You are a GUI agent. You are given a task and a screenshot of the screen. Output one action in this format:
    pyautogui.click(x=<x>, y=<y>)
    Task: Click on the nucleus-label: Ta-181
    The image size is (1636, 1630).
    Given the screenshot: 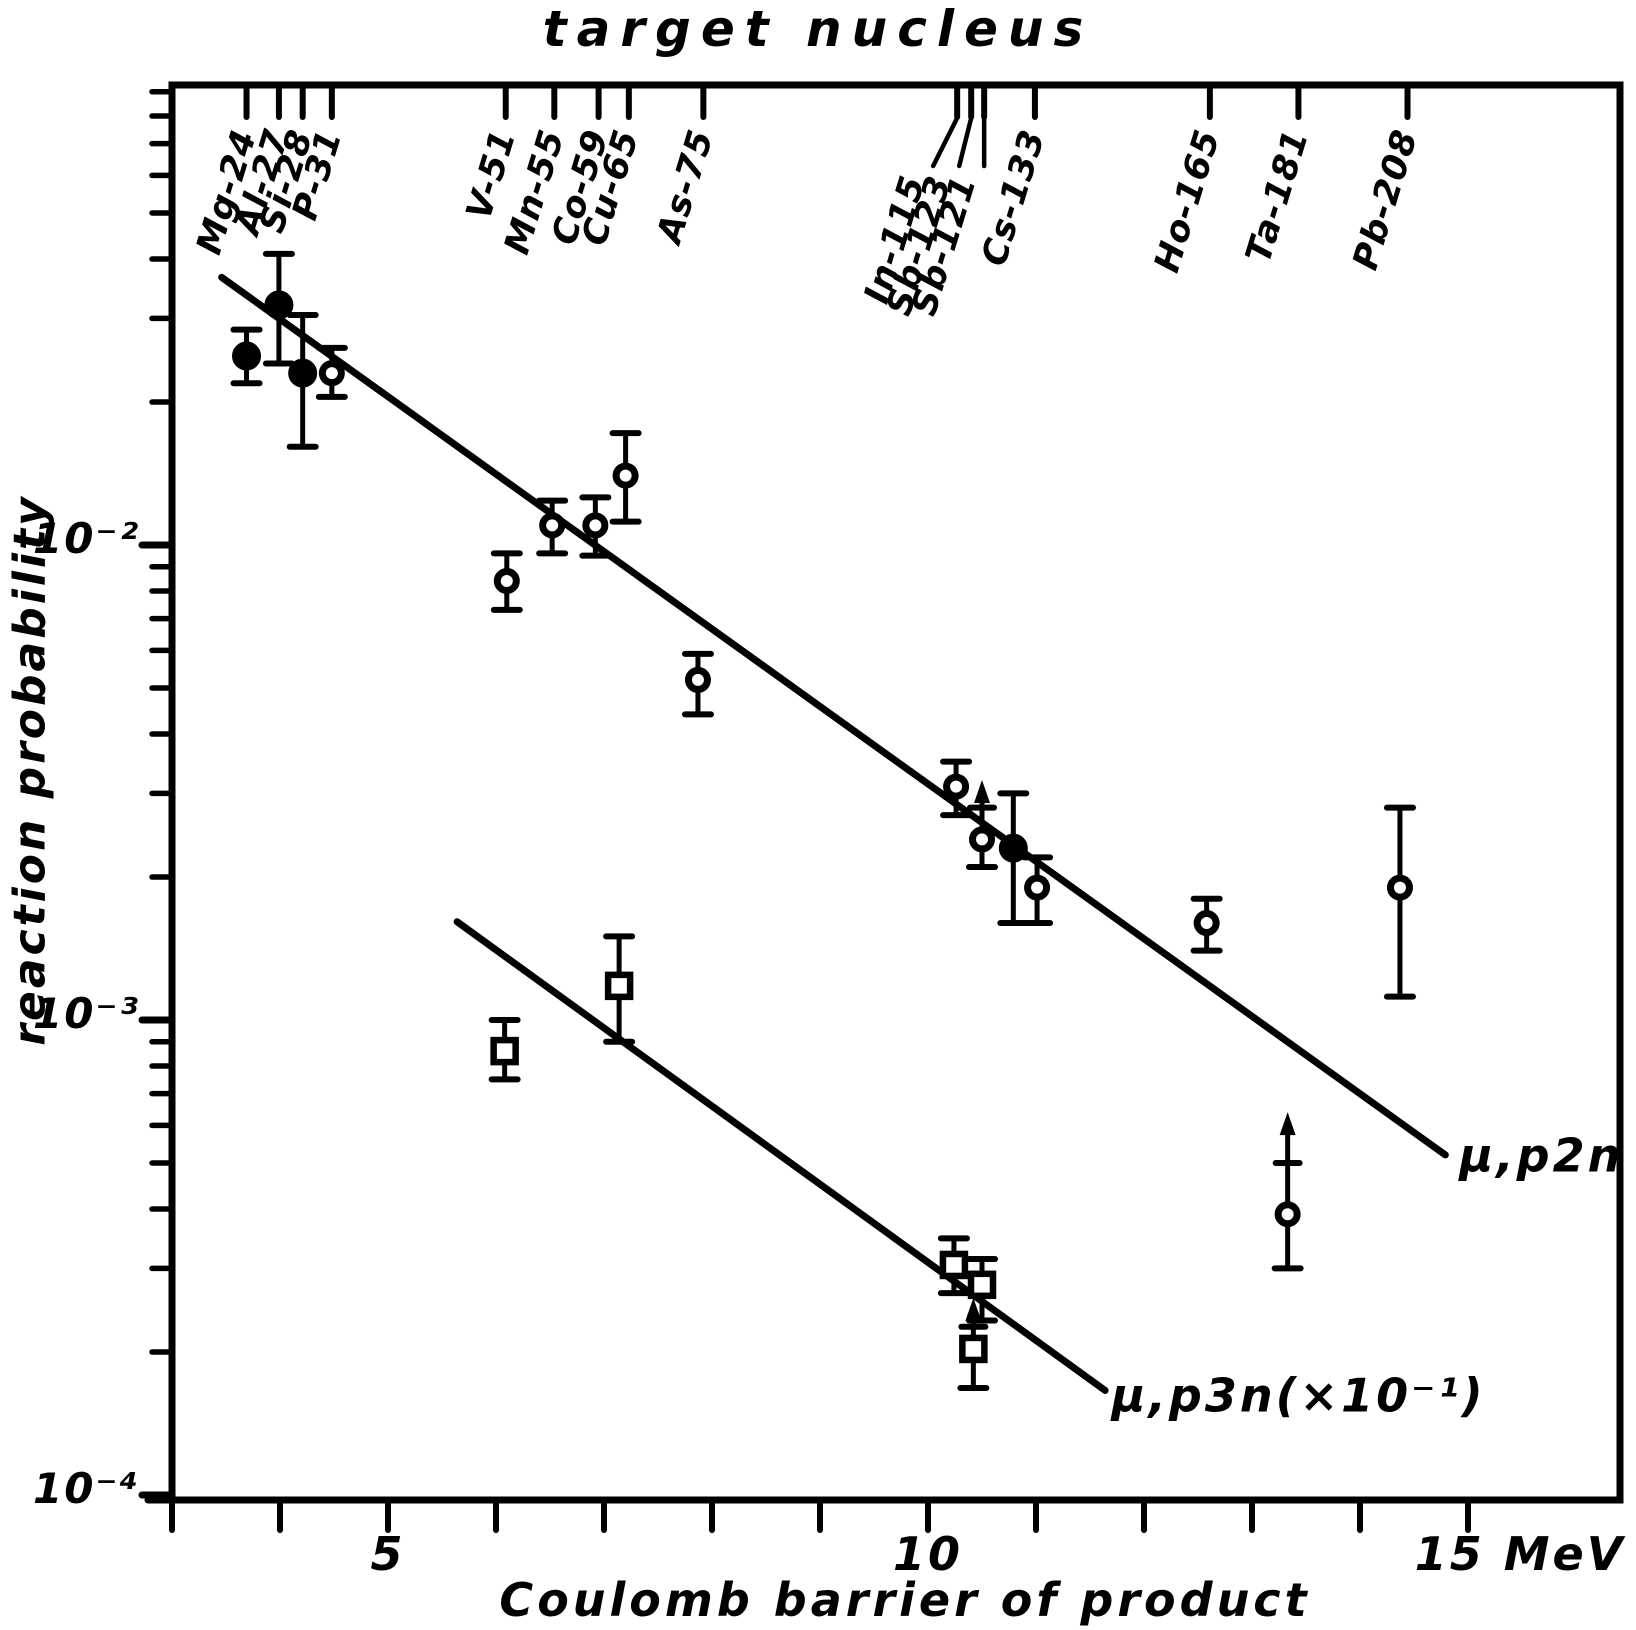 What is the action you would take?
    pyautogui.click(x=1278, y=196)
    